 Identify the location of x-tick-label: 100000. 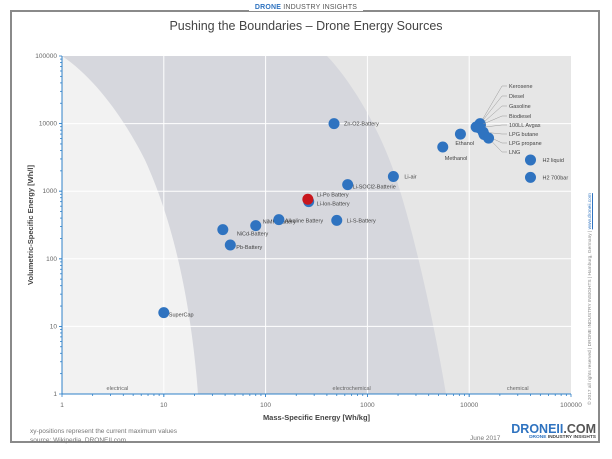
(571, 405).